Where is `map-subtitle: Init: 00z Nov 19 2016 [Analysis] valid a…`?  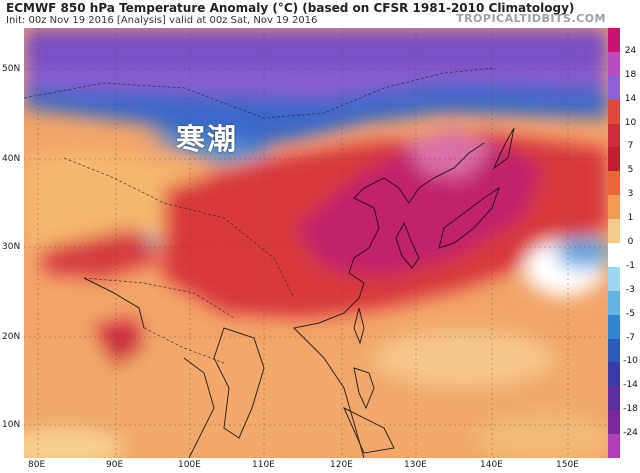
map-subtitle: Init: 00z Nov 19 2016 [Analysis] valid a… is located at coordinates (162, 20).